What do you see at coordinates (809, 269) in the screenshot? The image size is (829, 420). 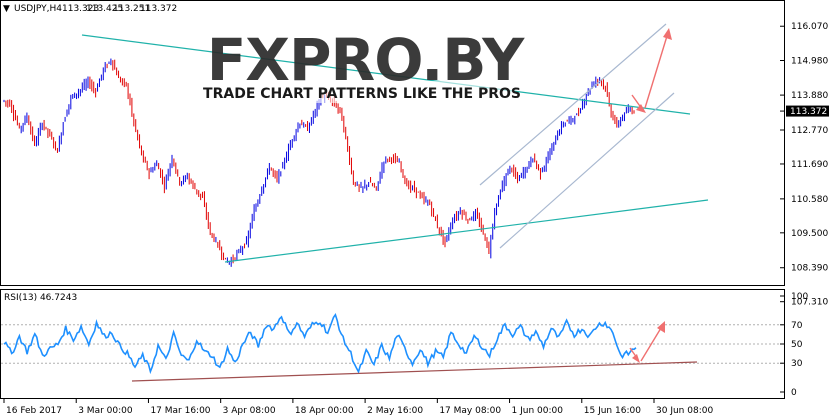 I see `price-tick-label: 108.390` at bounding box center [809, 269].